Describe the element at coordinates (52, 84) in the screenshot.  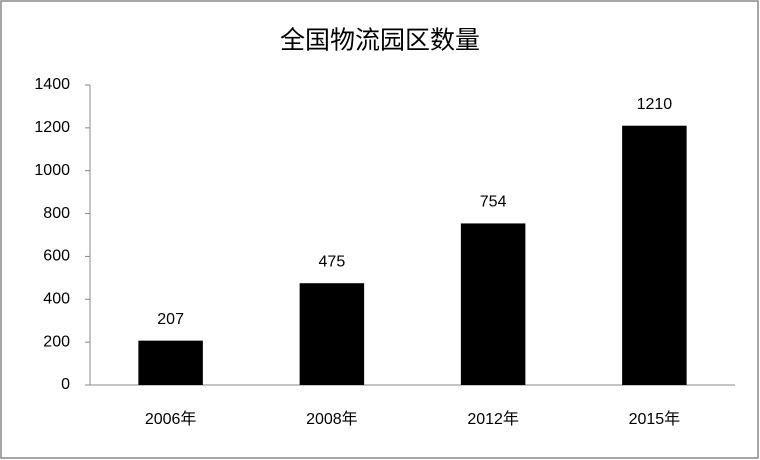
I see `y-tick-label: 1400` at that location.